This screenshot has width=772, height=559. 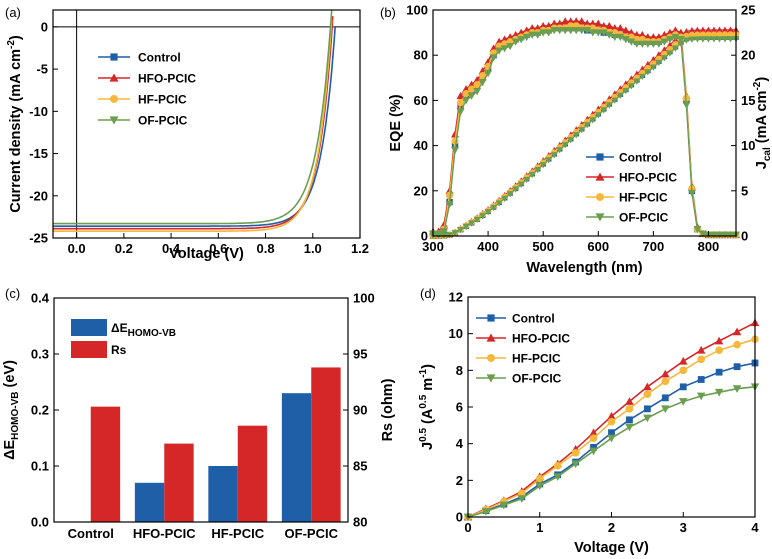 I want to click on panel-c-ylabel-part: ΔE, so click(x=10, y=450).